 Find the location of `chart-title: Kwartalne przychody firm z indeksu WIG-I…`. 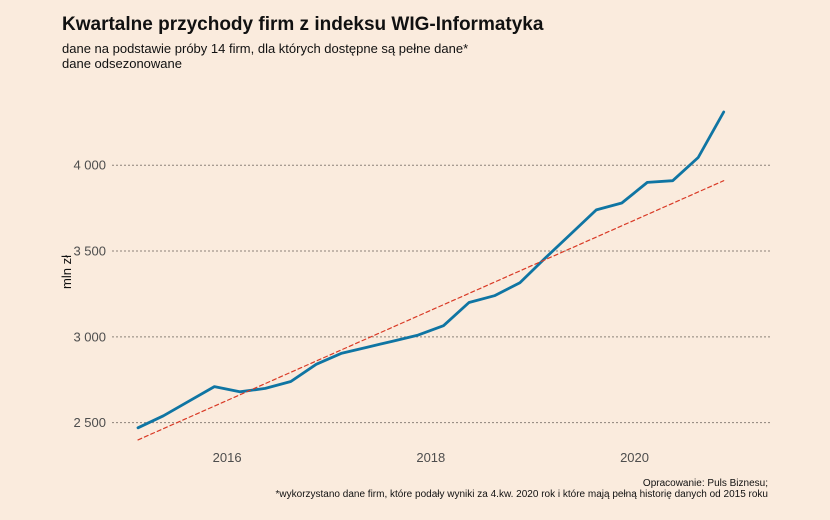

chart-title: Kwartalne przychody firm z indeksu WIG-I… is located at coordinates (303, 24).